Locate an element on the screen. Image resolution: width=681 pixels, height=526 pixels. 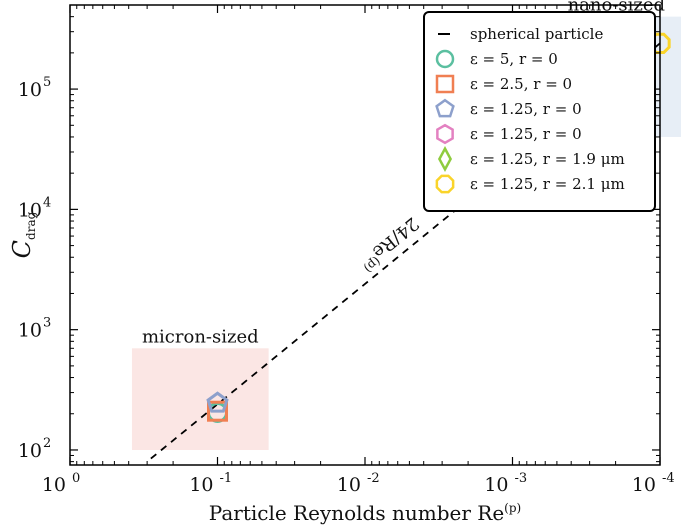
x-tick-label-1: 10 is located at coordinates (496, 485).